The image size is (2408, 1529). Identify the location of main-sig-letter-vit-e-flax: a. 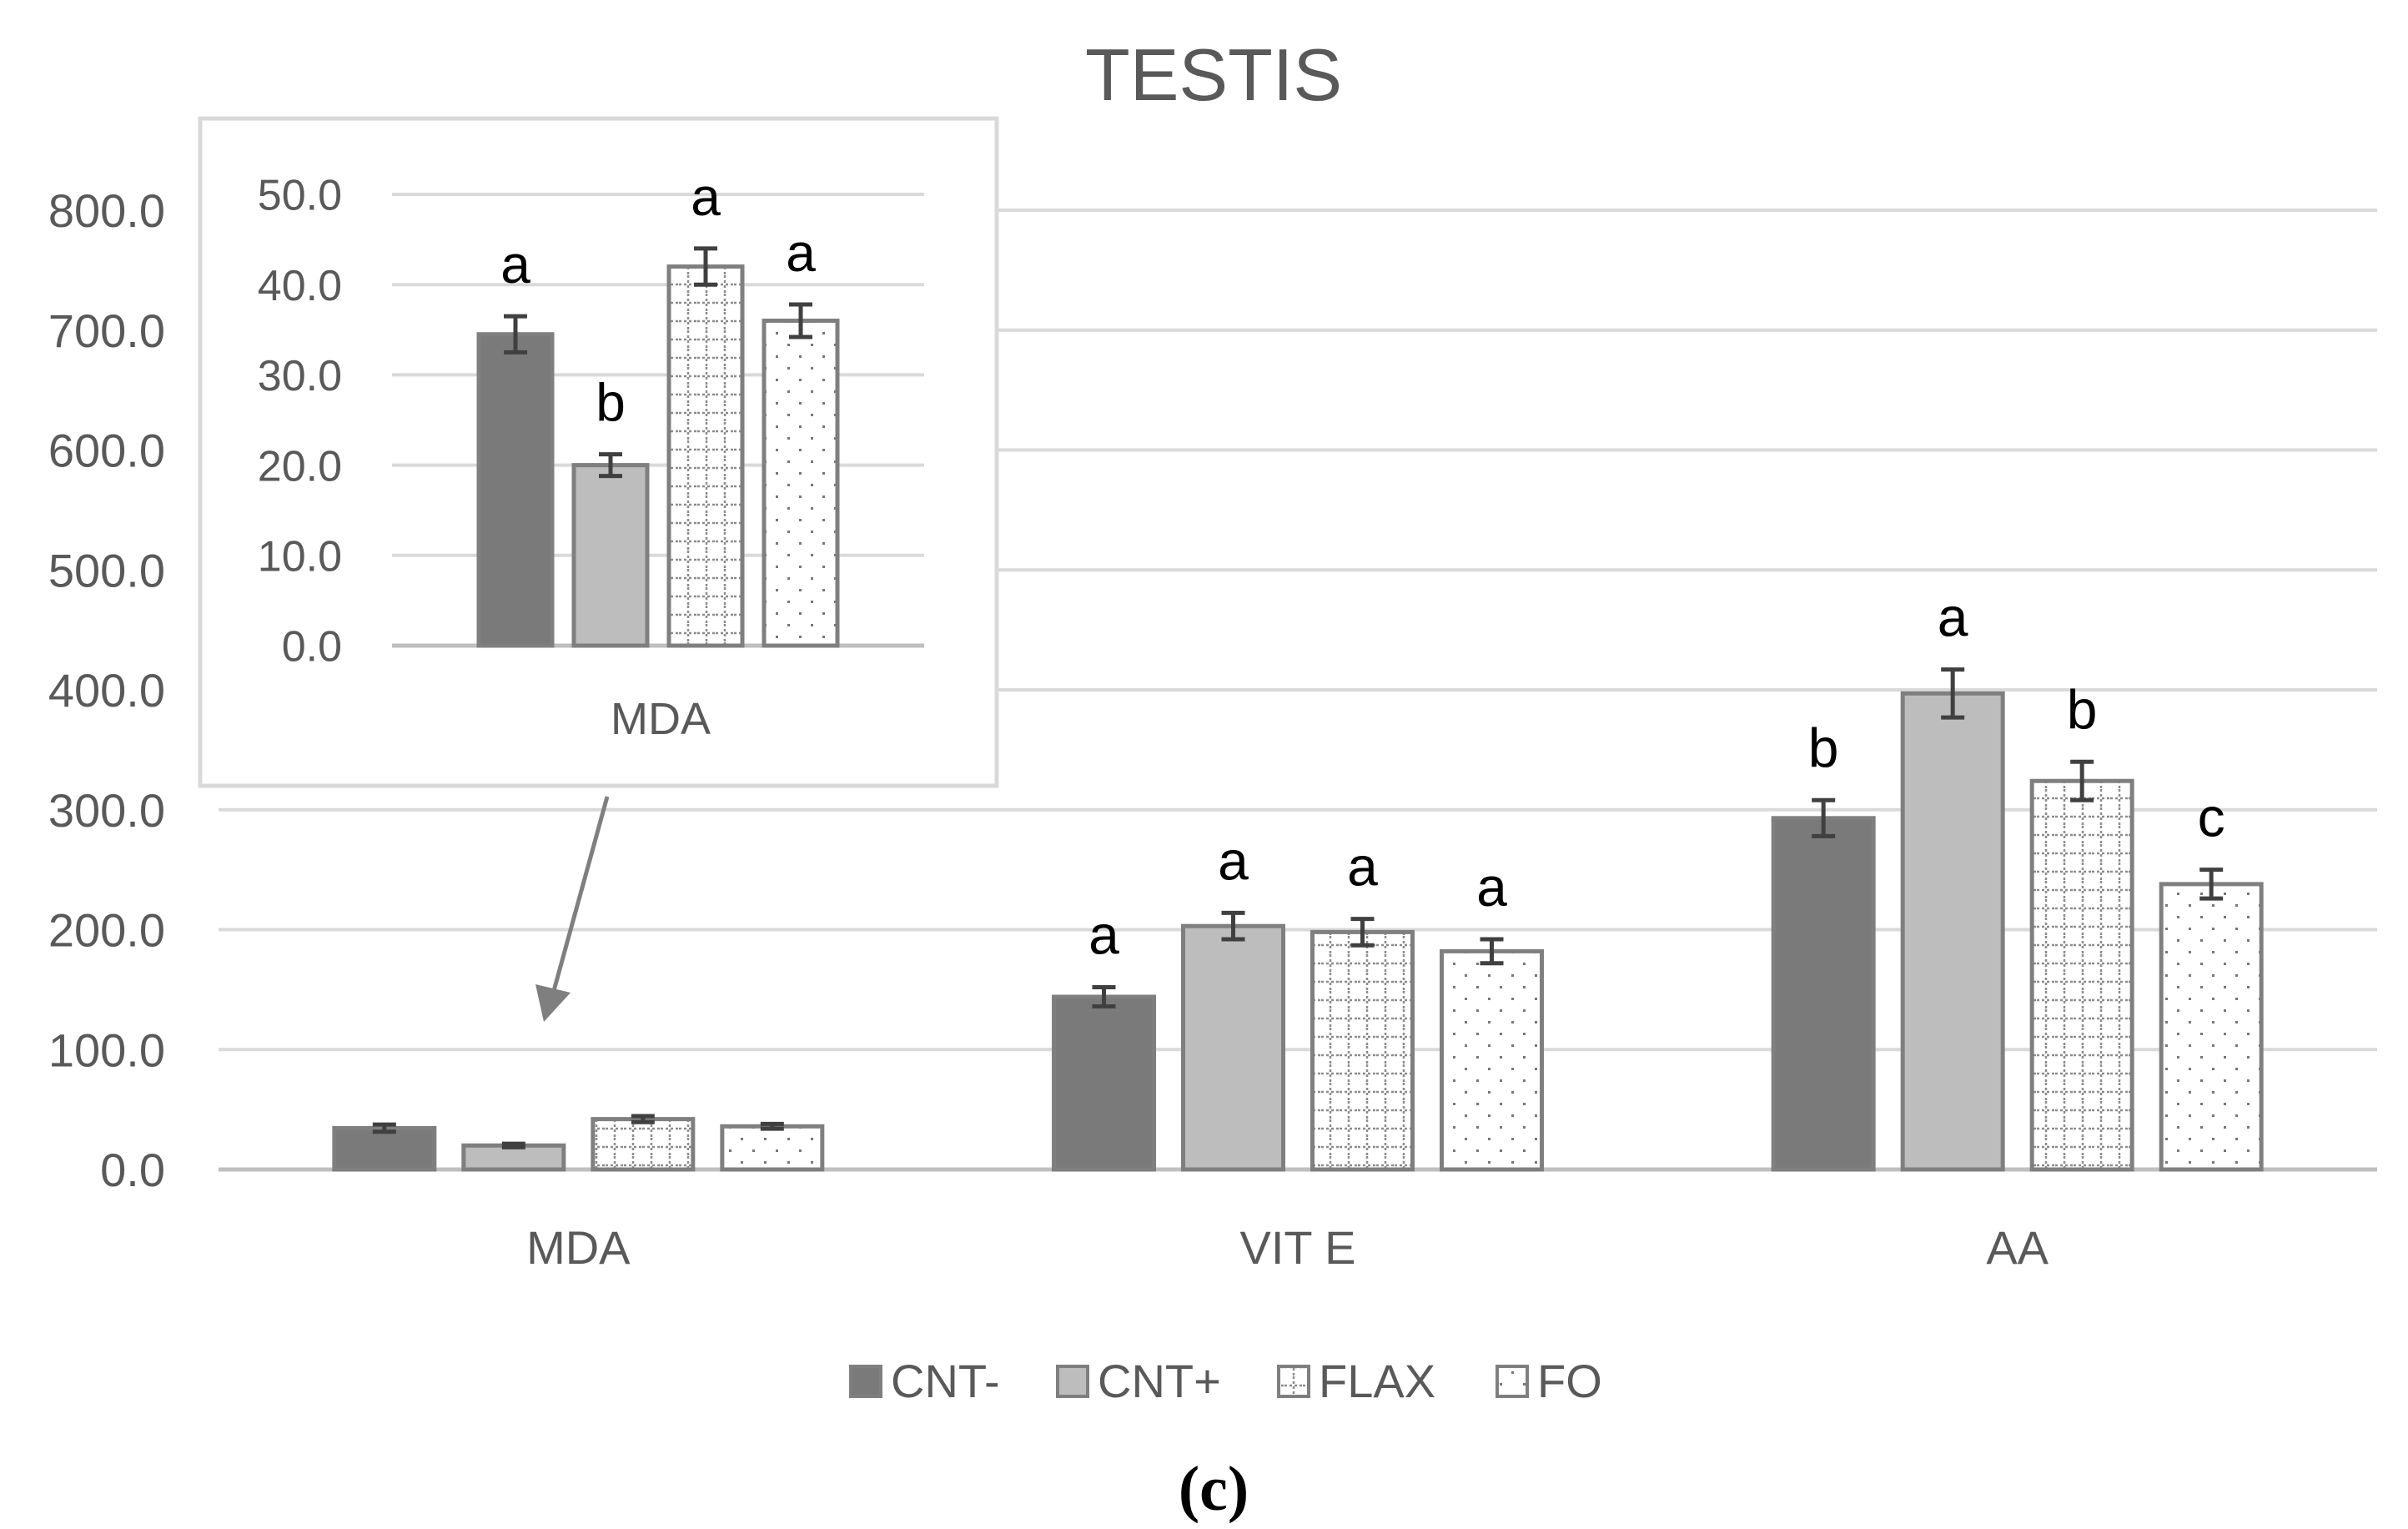
(1362, 867).